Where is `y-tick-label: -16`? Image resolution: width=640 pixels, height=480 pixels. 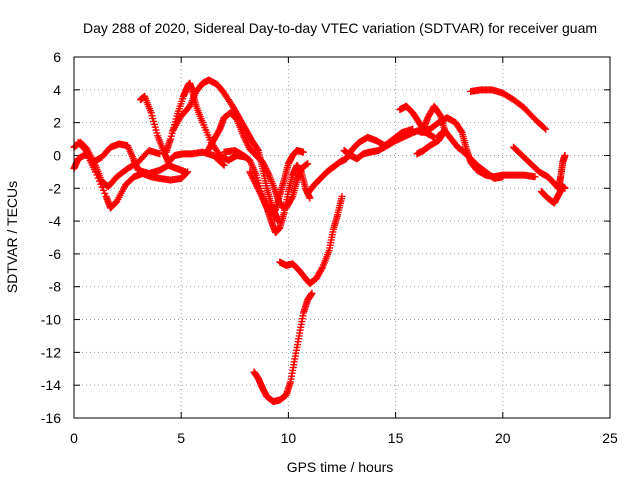 y-tick-label: -16 is located at coordinates (51, 418).